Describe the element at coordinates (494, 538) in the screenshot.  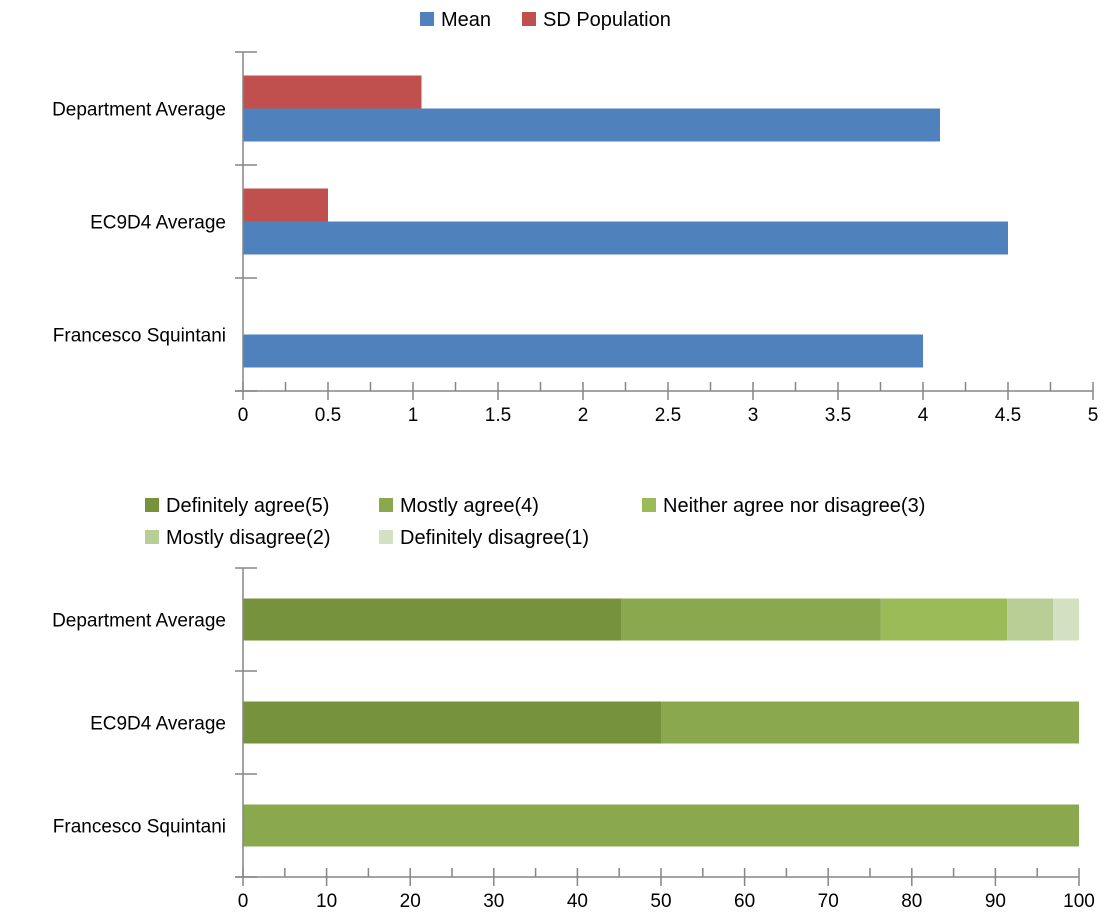
I see `legend-label-definitely-disagree-1: Definitely disagree(1)` at that location.